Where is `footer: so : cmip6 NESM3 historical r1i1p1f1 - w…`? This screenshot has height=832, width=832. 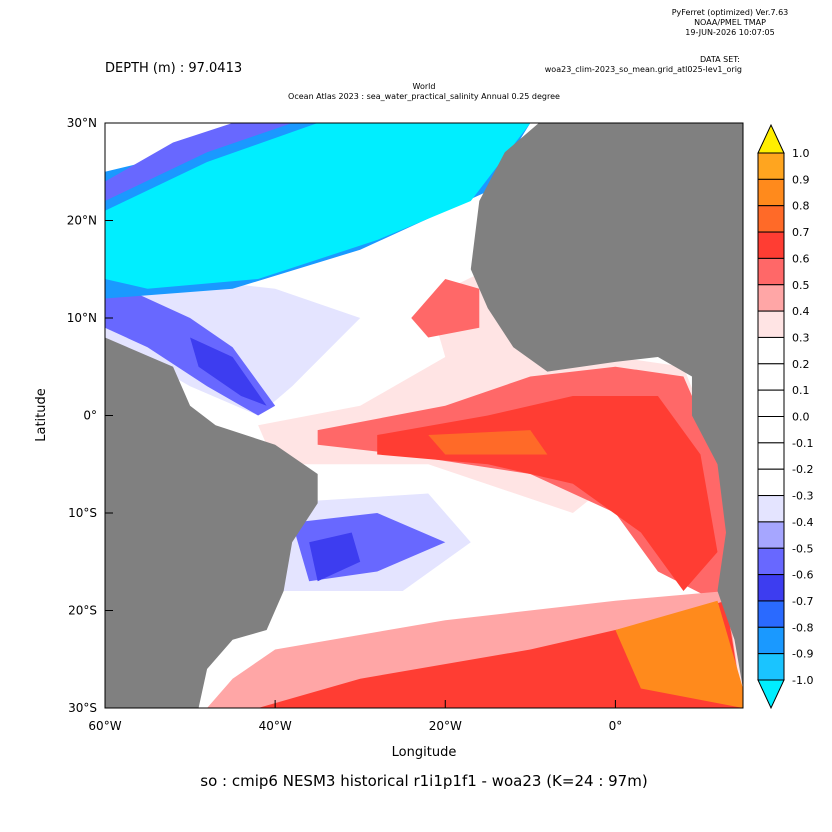
footer: so : cmip6 NESM3 historical r1i1p1f1 - w… is located at coordinates (423, 781).